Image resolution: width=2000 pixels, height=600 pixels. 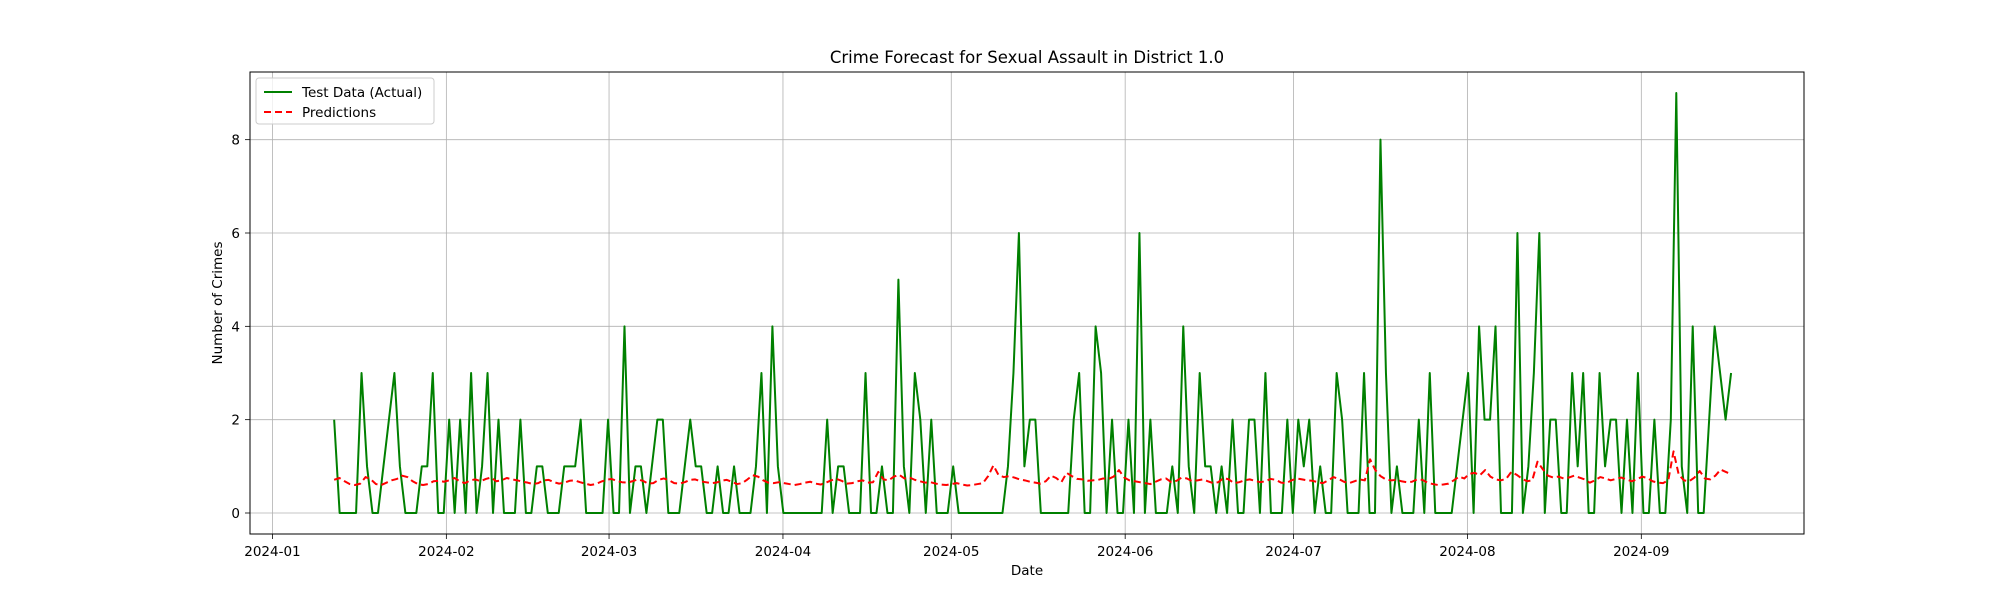 What do you see at coordinates (609, 552) in the screenshot?
I see `x-tick-label: 2024-03` at bounding box center [609, 552].